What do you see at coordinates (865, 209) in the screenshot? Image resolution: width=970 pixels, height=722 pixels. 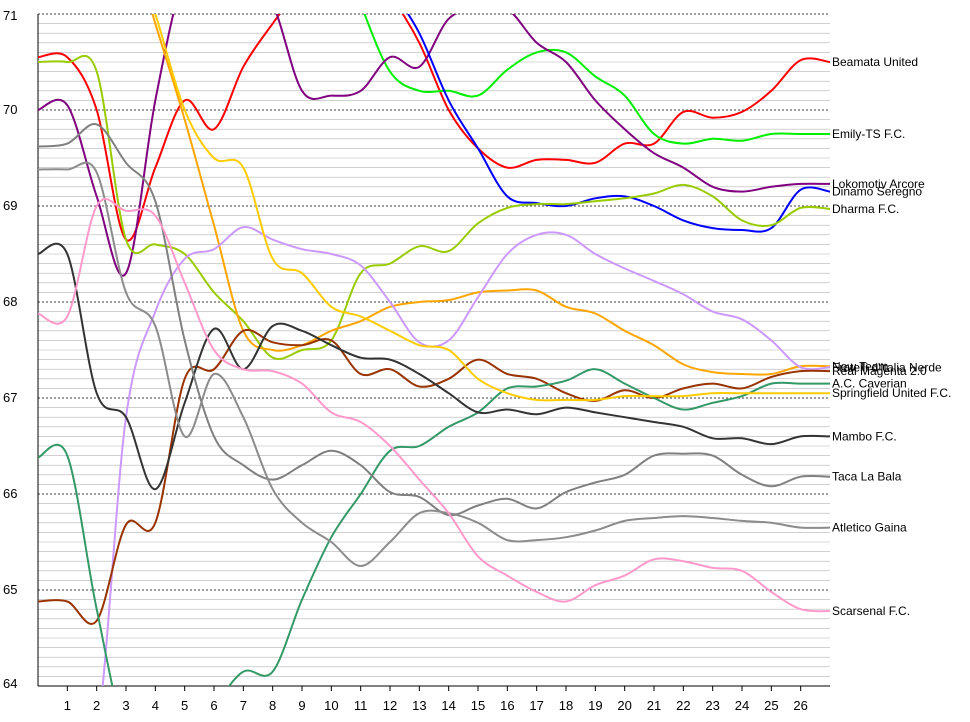 I see `series-label-dharma-f-c: Dharma F.C.` at bounding box center [865, 209].